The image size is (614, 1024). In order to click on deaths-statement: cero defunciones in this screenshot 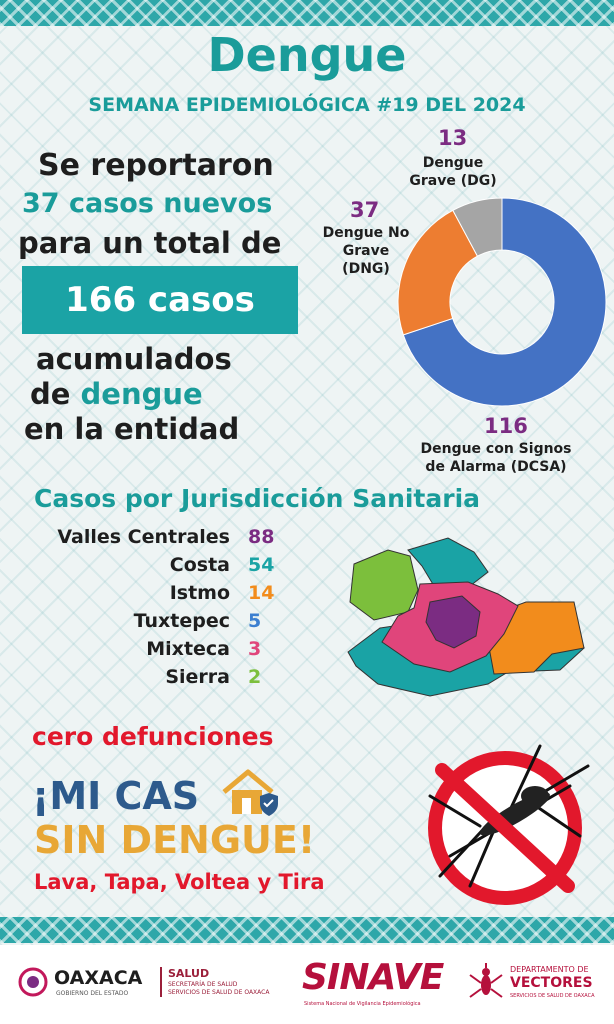, I will do `click(153, 736)`.